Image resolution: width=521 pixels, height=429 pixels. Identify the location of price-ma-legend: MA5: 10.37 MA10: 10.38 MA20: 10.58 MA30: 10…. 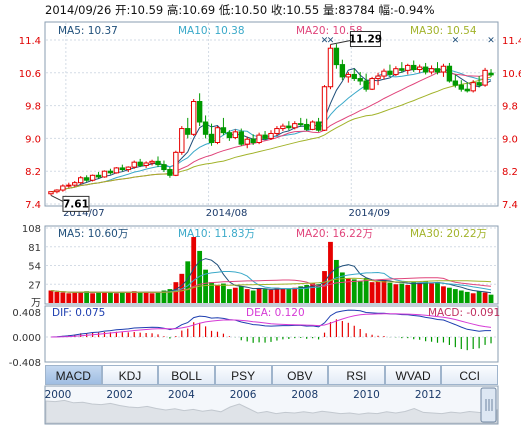
(267, 31).